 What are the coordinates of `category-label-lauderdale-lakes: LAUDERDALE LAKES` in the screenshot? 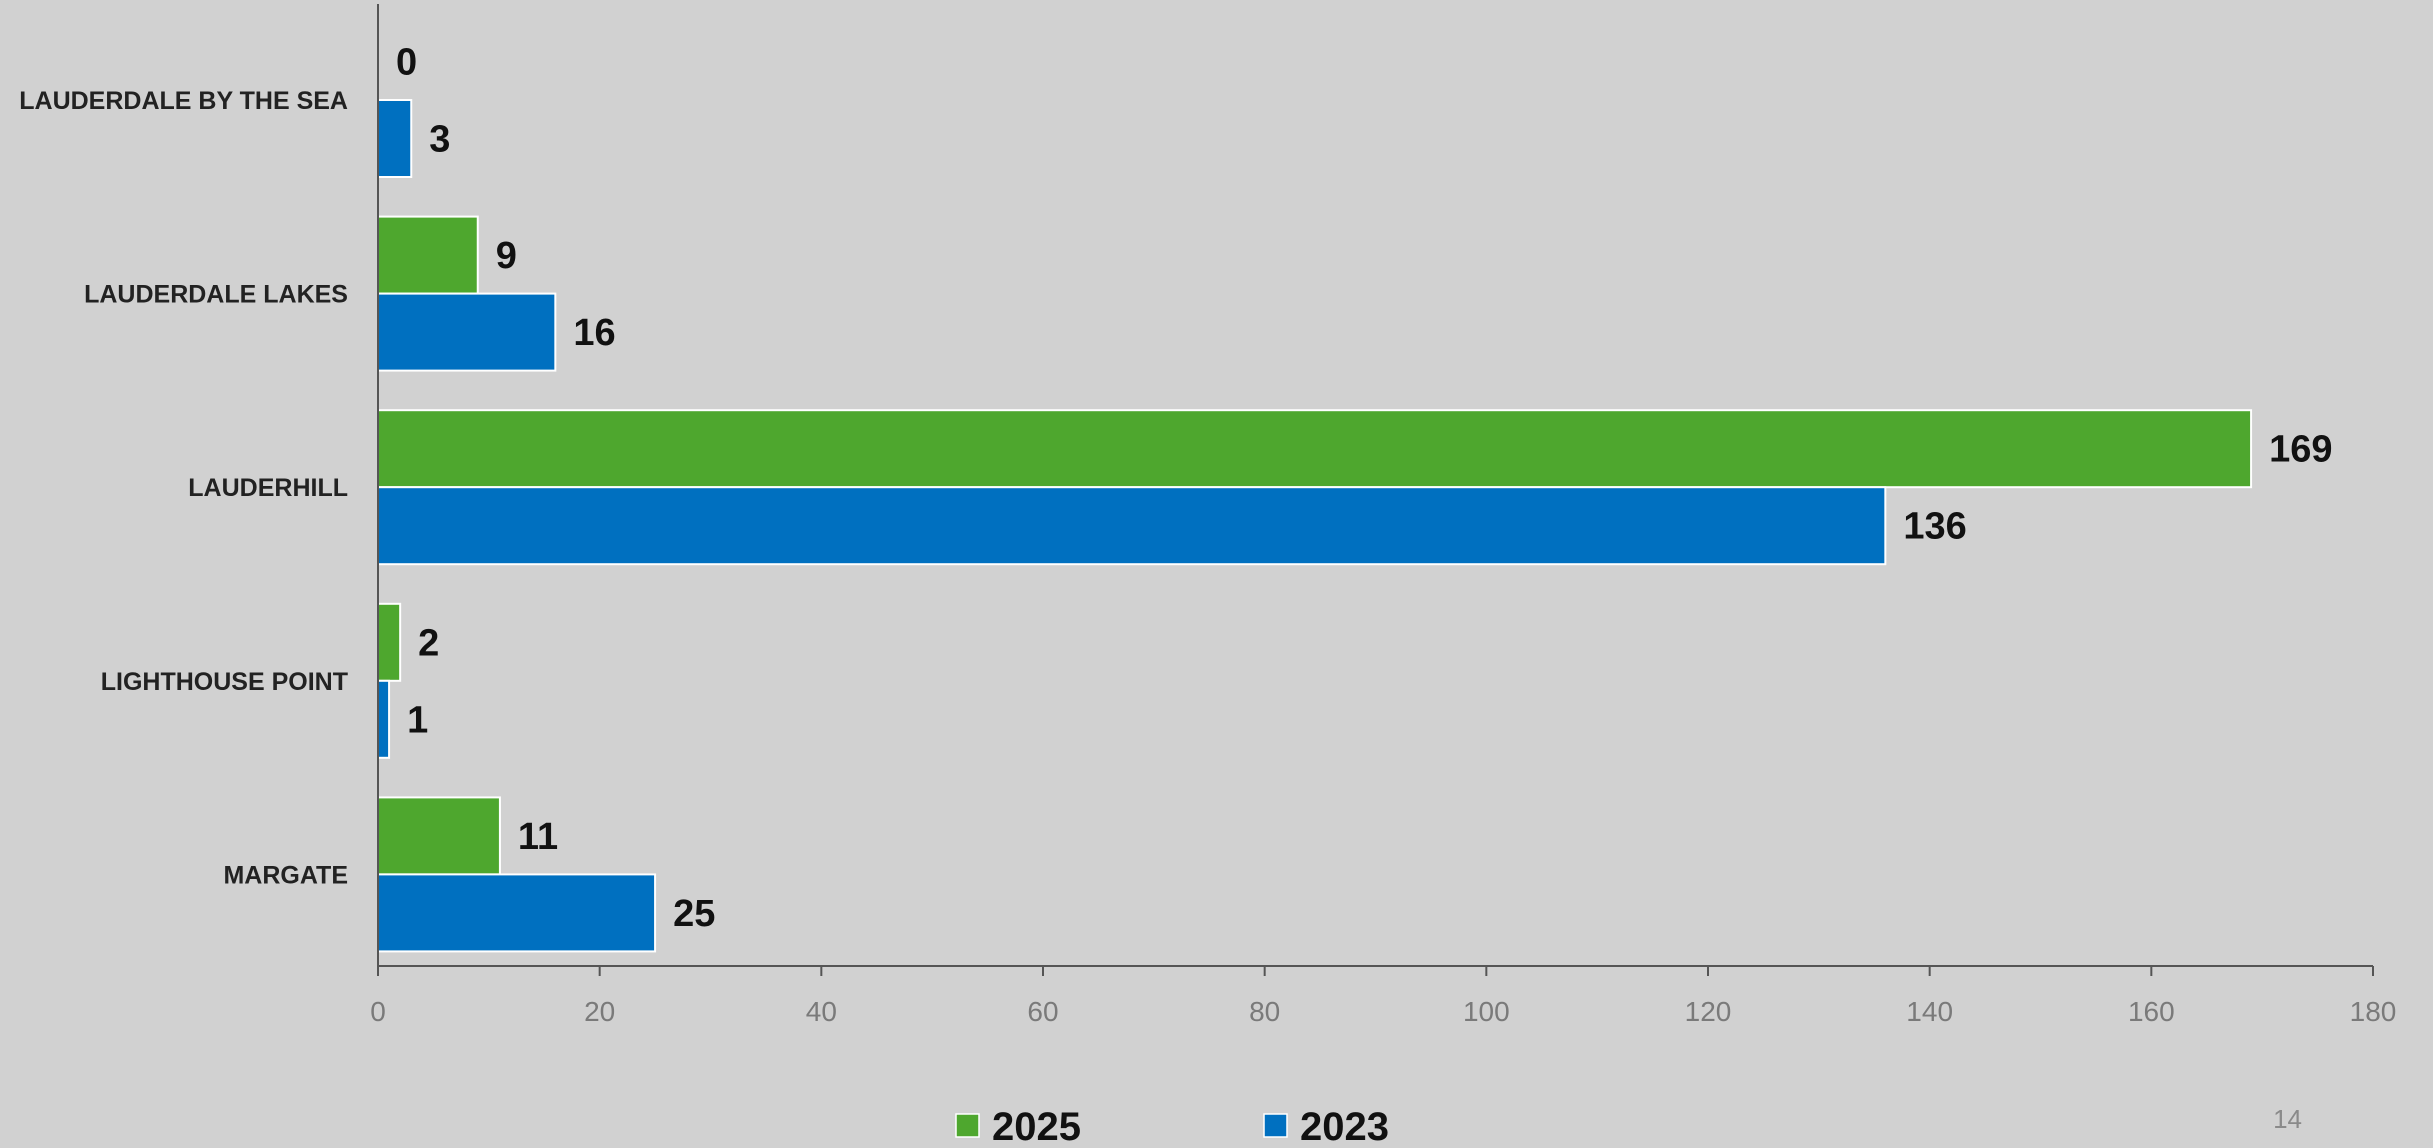 It's located at (216, 295).